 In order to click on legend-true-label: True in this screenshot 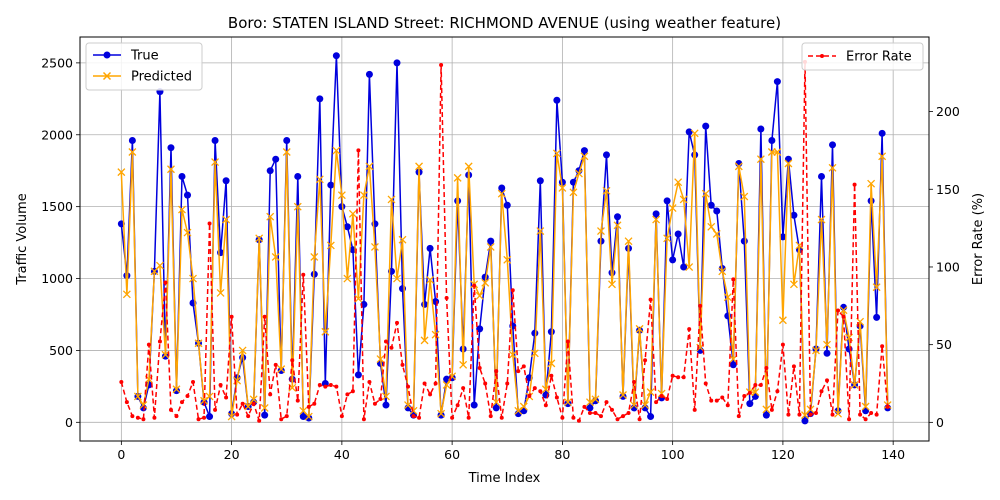, I will do `click(144, 56)`.